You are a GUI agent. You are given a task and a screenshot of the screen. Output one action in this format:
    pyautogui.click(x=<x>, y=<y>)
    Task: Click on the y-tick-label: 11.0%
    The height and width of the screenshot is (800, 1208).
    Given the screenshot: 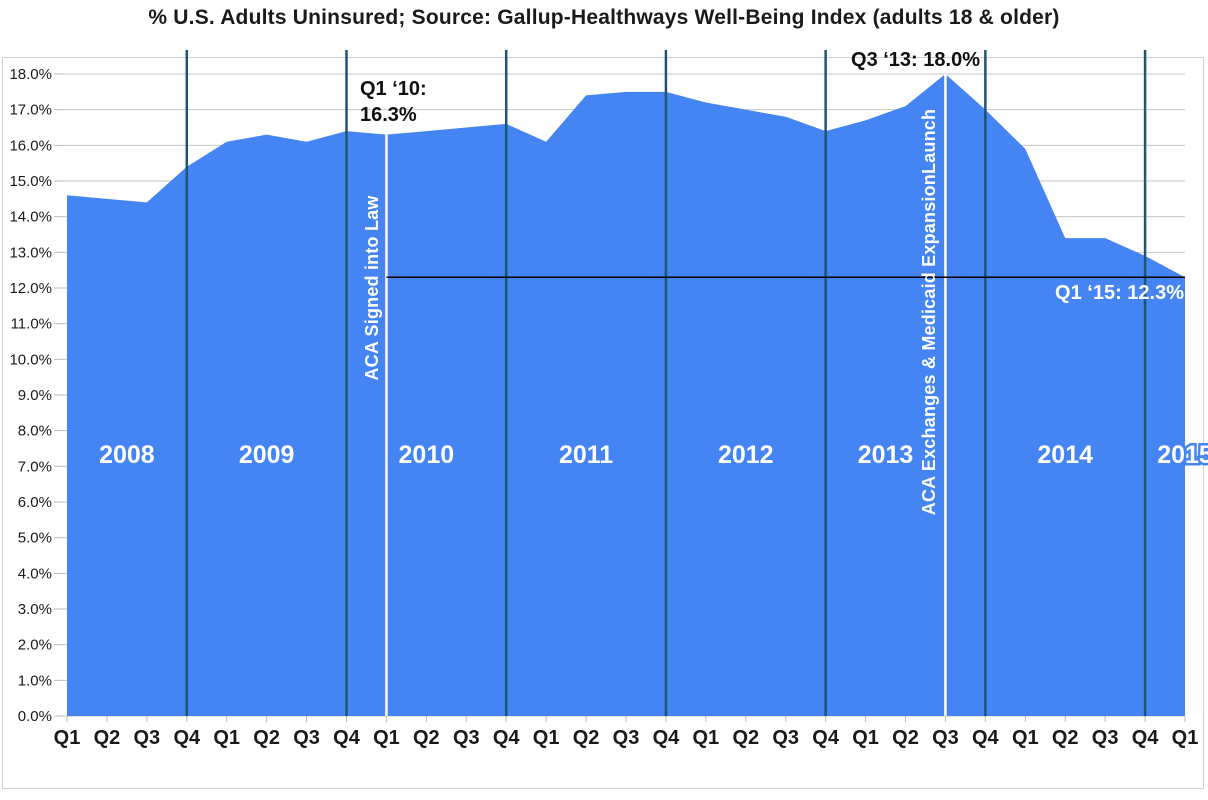 What is the action you would take?
    pyautogui.click(x=31, y=324)
    